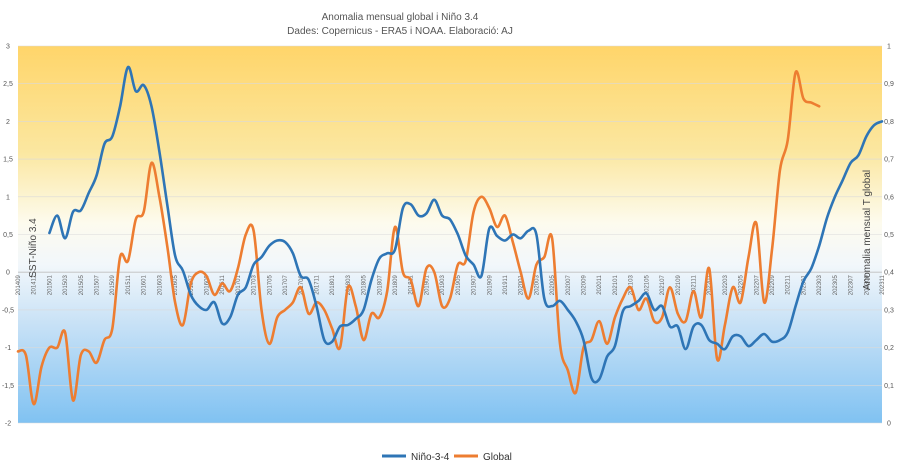 This screenshot has height=474, width=899. What do you see at coordinates (679, 285) in the screenshot?
I see `x-tick-label: 202109` at bounding box center [679, 285].